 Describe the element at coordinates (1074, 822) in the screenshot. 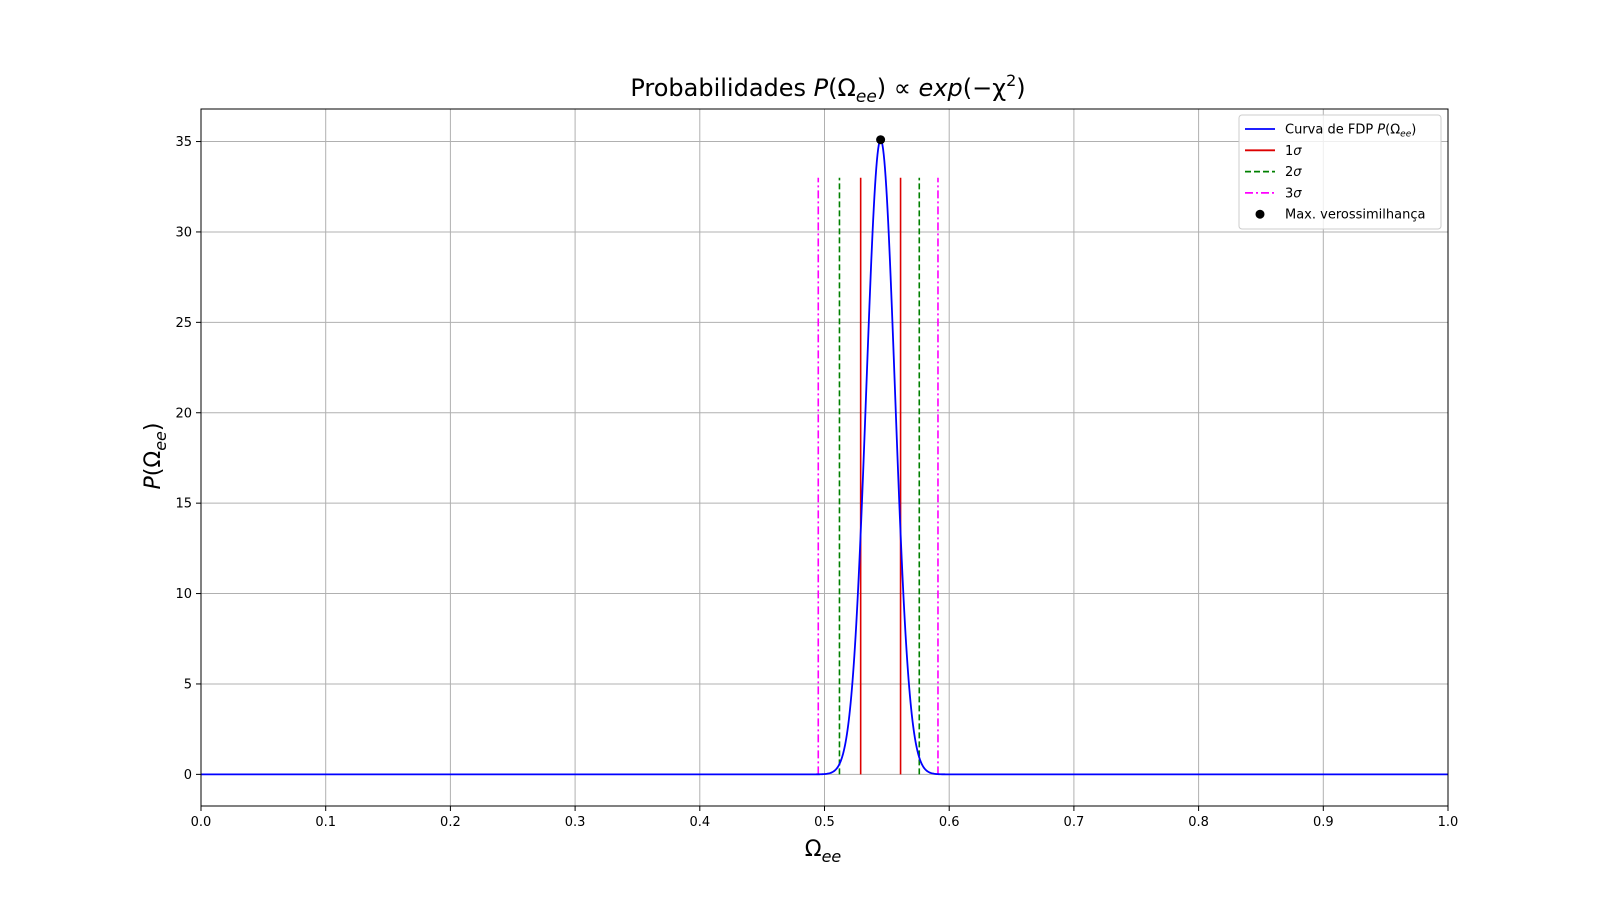

I see `x-tick-label: 0.7` at that location.